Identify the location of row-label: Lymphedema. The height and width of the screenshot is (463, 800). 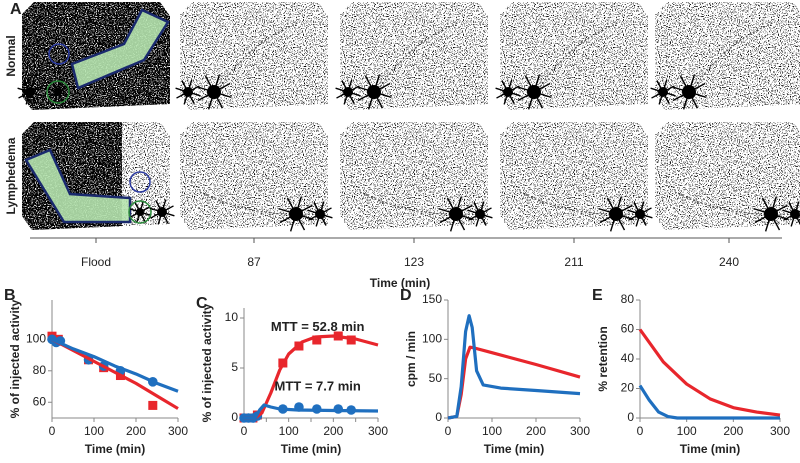
(11, 175).